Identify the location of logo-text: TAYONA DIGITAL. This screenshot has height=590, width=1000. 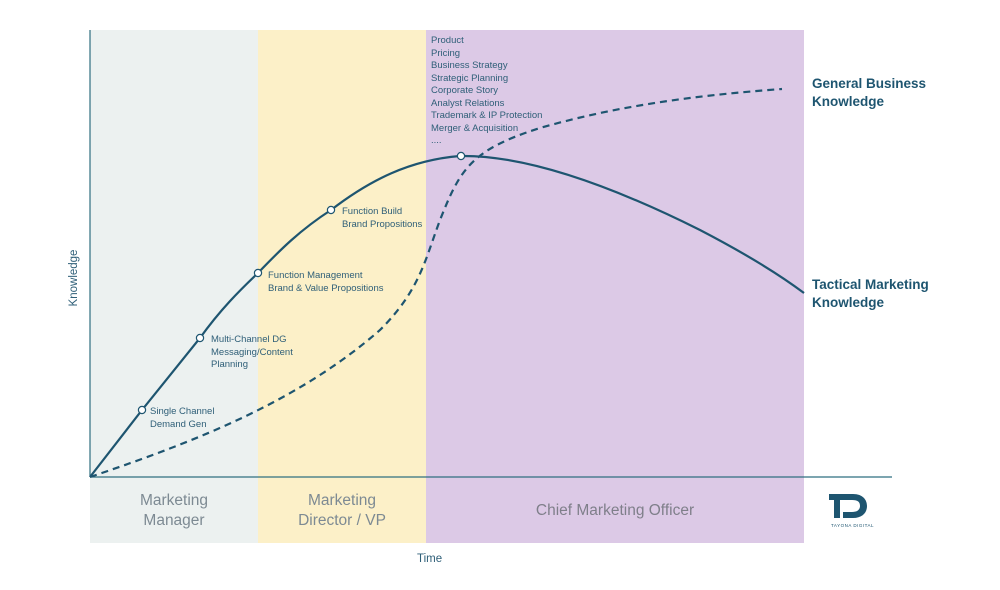
(853, 525).